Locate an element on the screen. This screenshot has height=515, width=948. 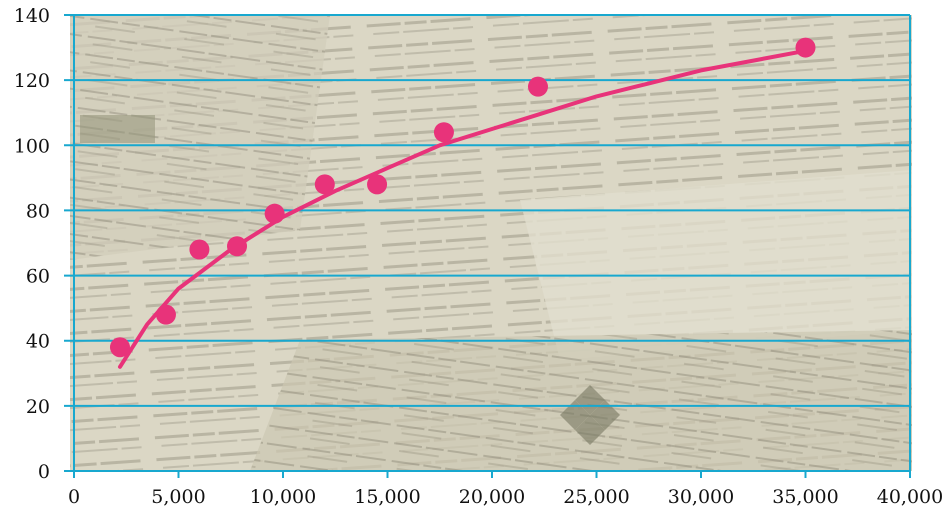
y-tick-label: 0 is located at coordinates (44, 472).